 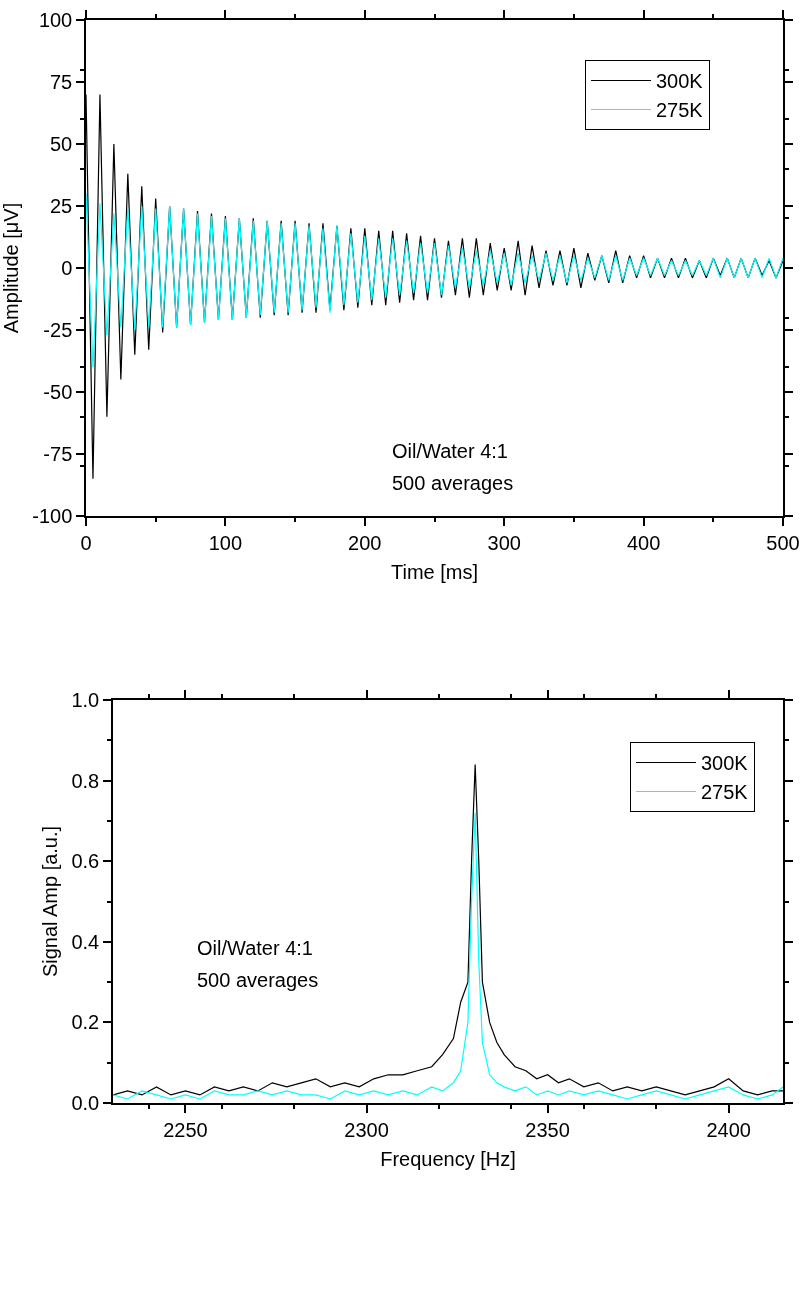 I want to click on y-tick-label: 0.2, so click(x=85, y=1022).